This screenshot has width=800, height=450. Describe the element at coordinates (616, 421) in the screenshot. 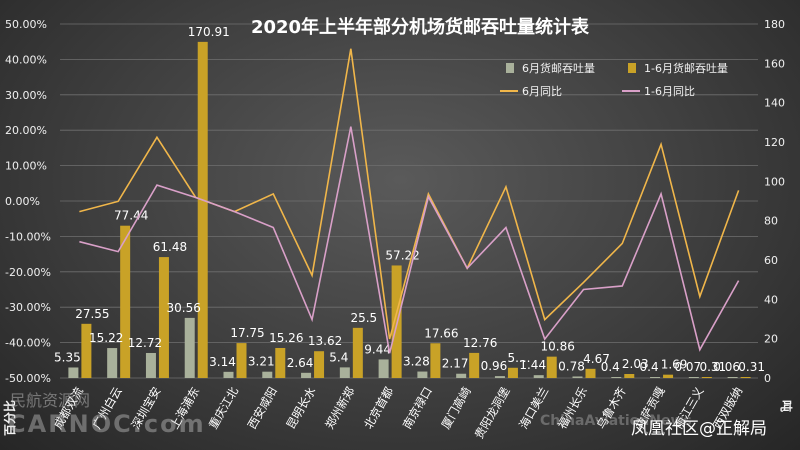

I see `watermark-aviation: ChinaAviationNews` at that location.